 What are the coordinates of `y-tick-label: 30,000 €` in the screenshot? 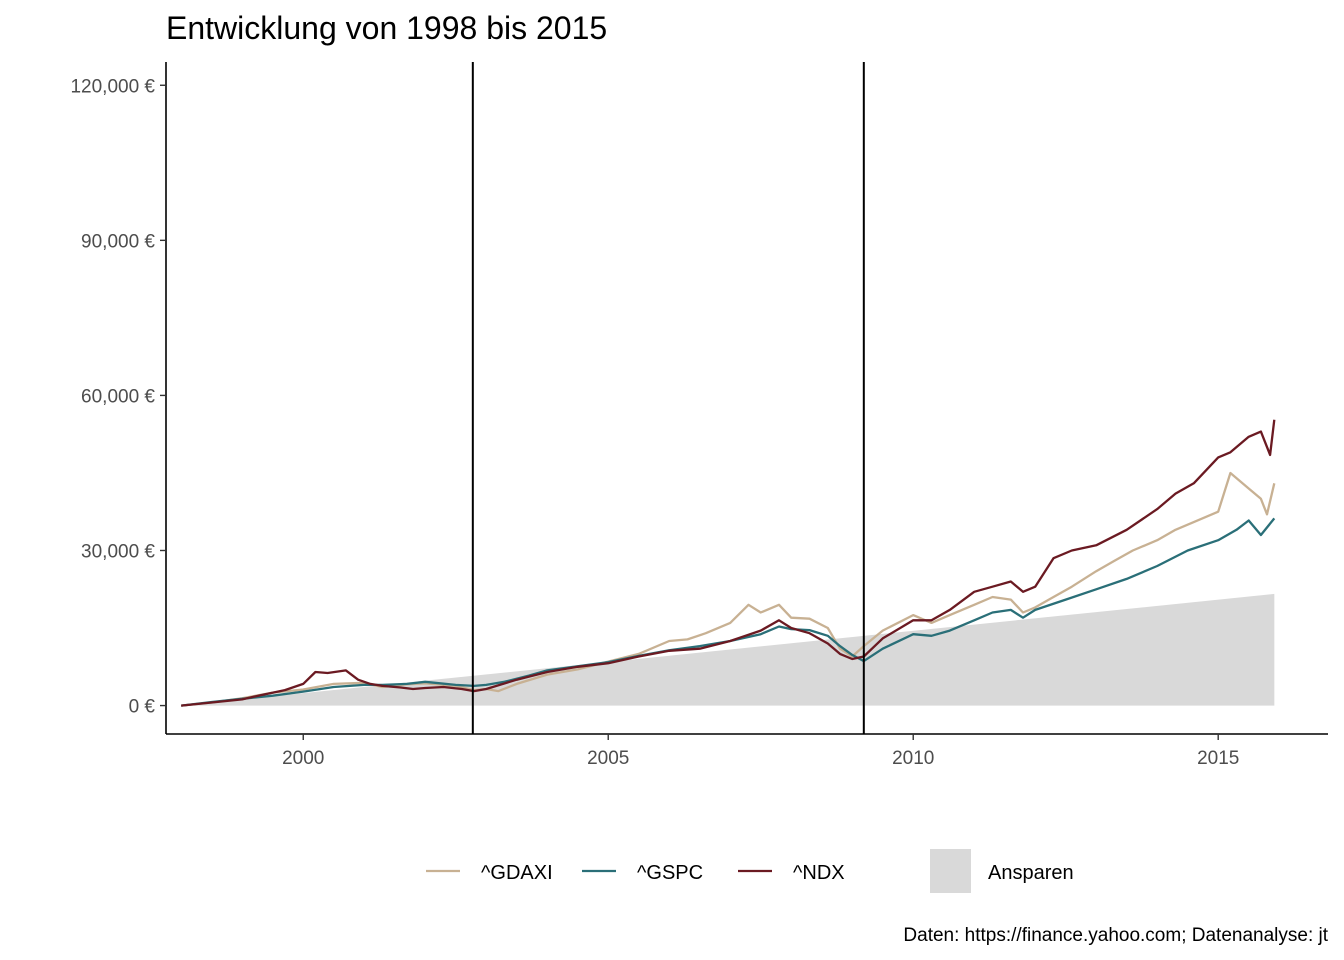 It's located at (118, 551).